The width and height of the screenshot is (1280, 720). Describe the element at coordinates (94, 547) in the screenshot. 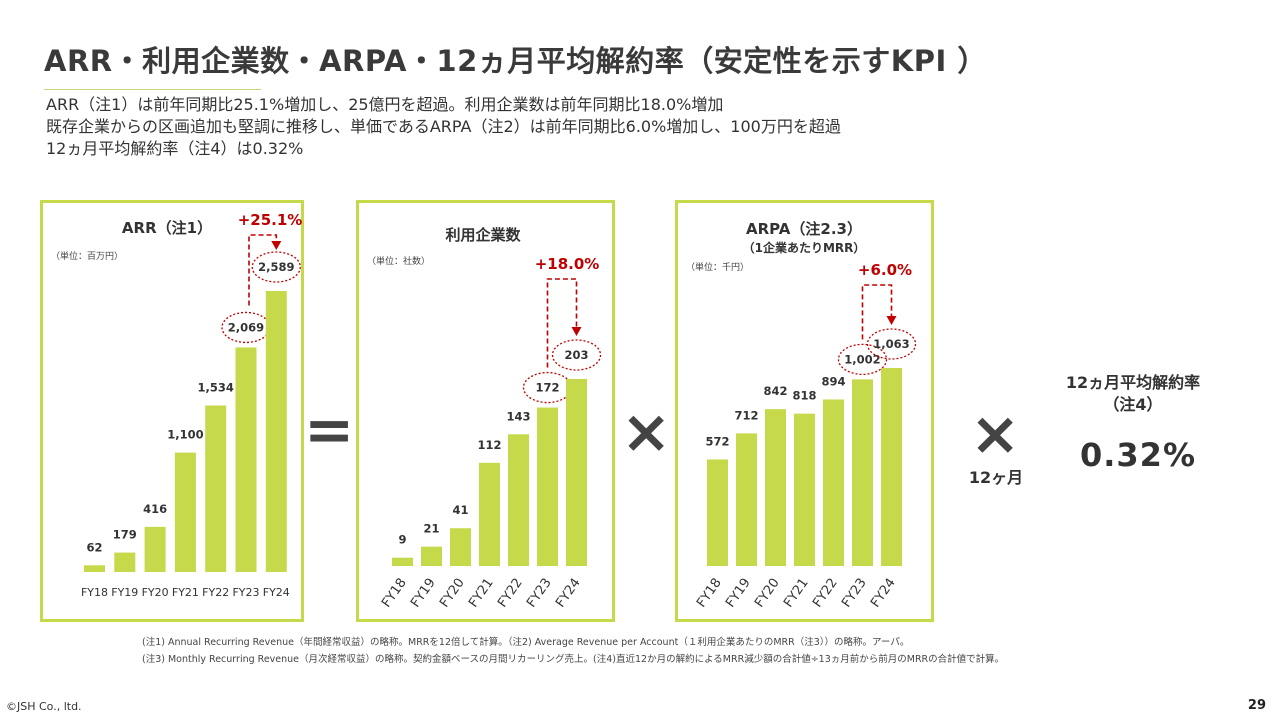

I see `bar-value-label: 62` at that location.